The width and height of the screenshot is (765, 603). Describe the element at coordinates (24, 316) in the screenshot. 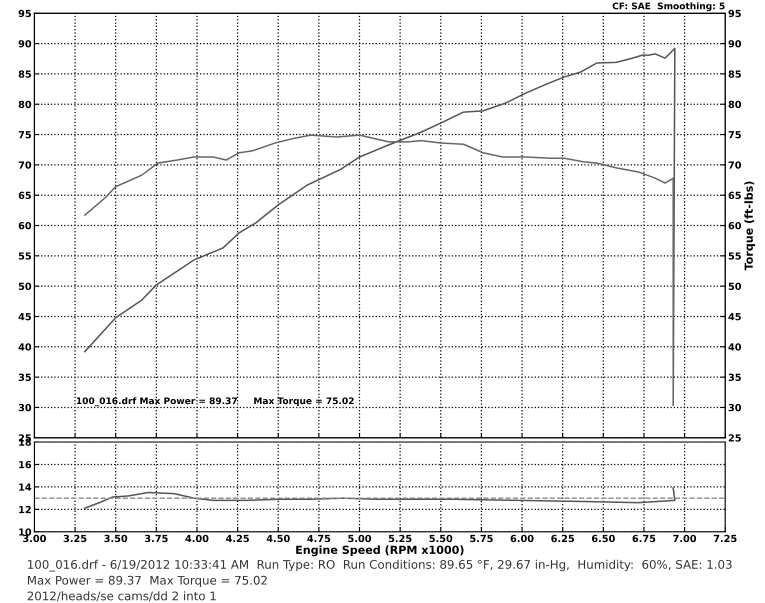

I see `y-tick-label: 45` at that location.